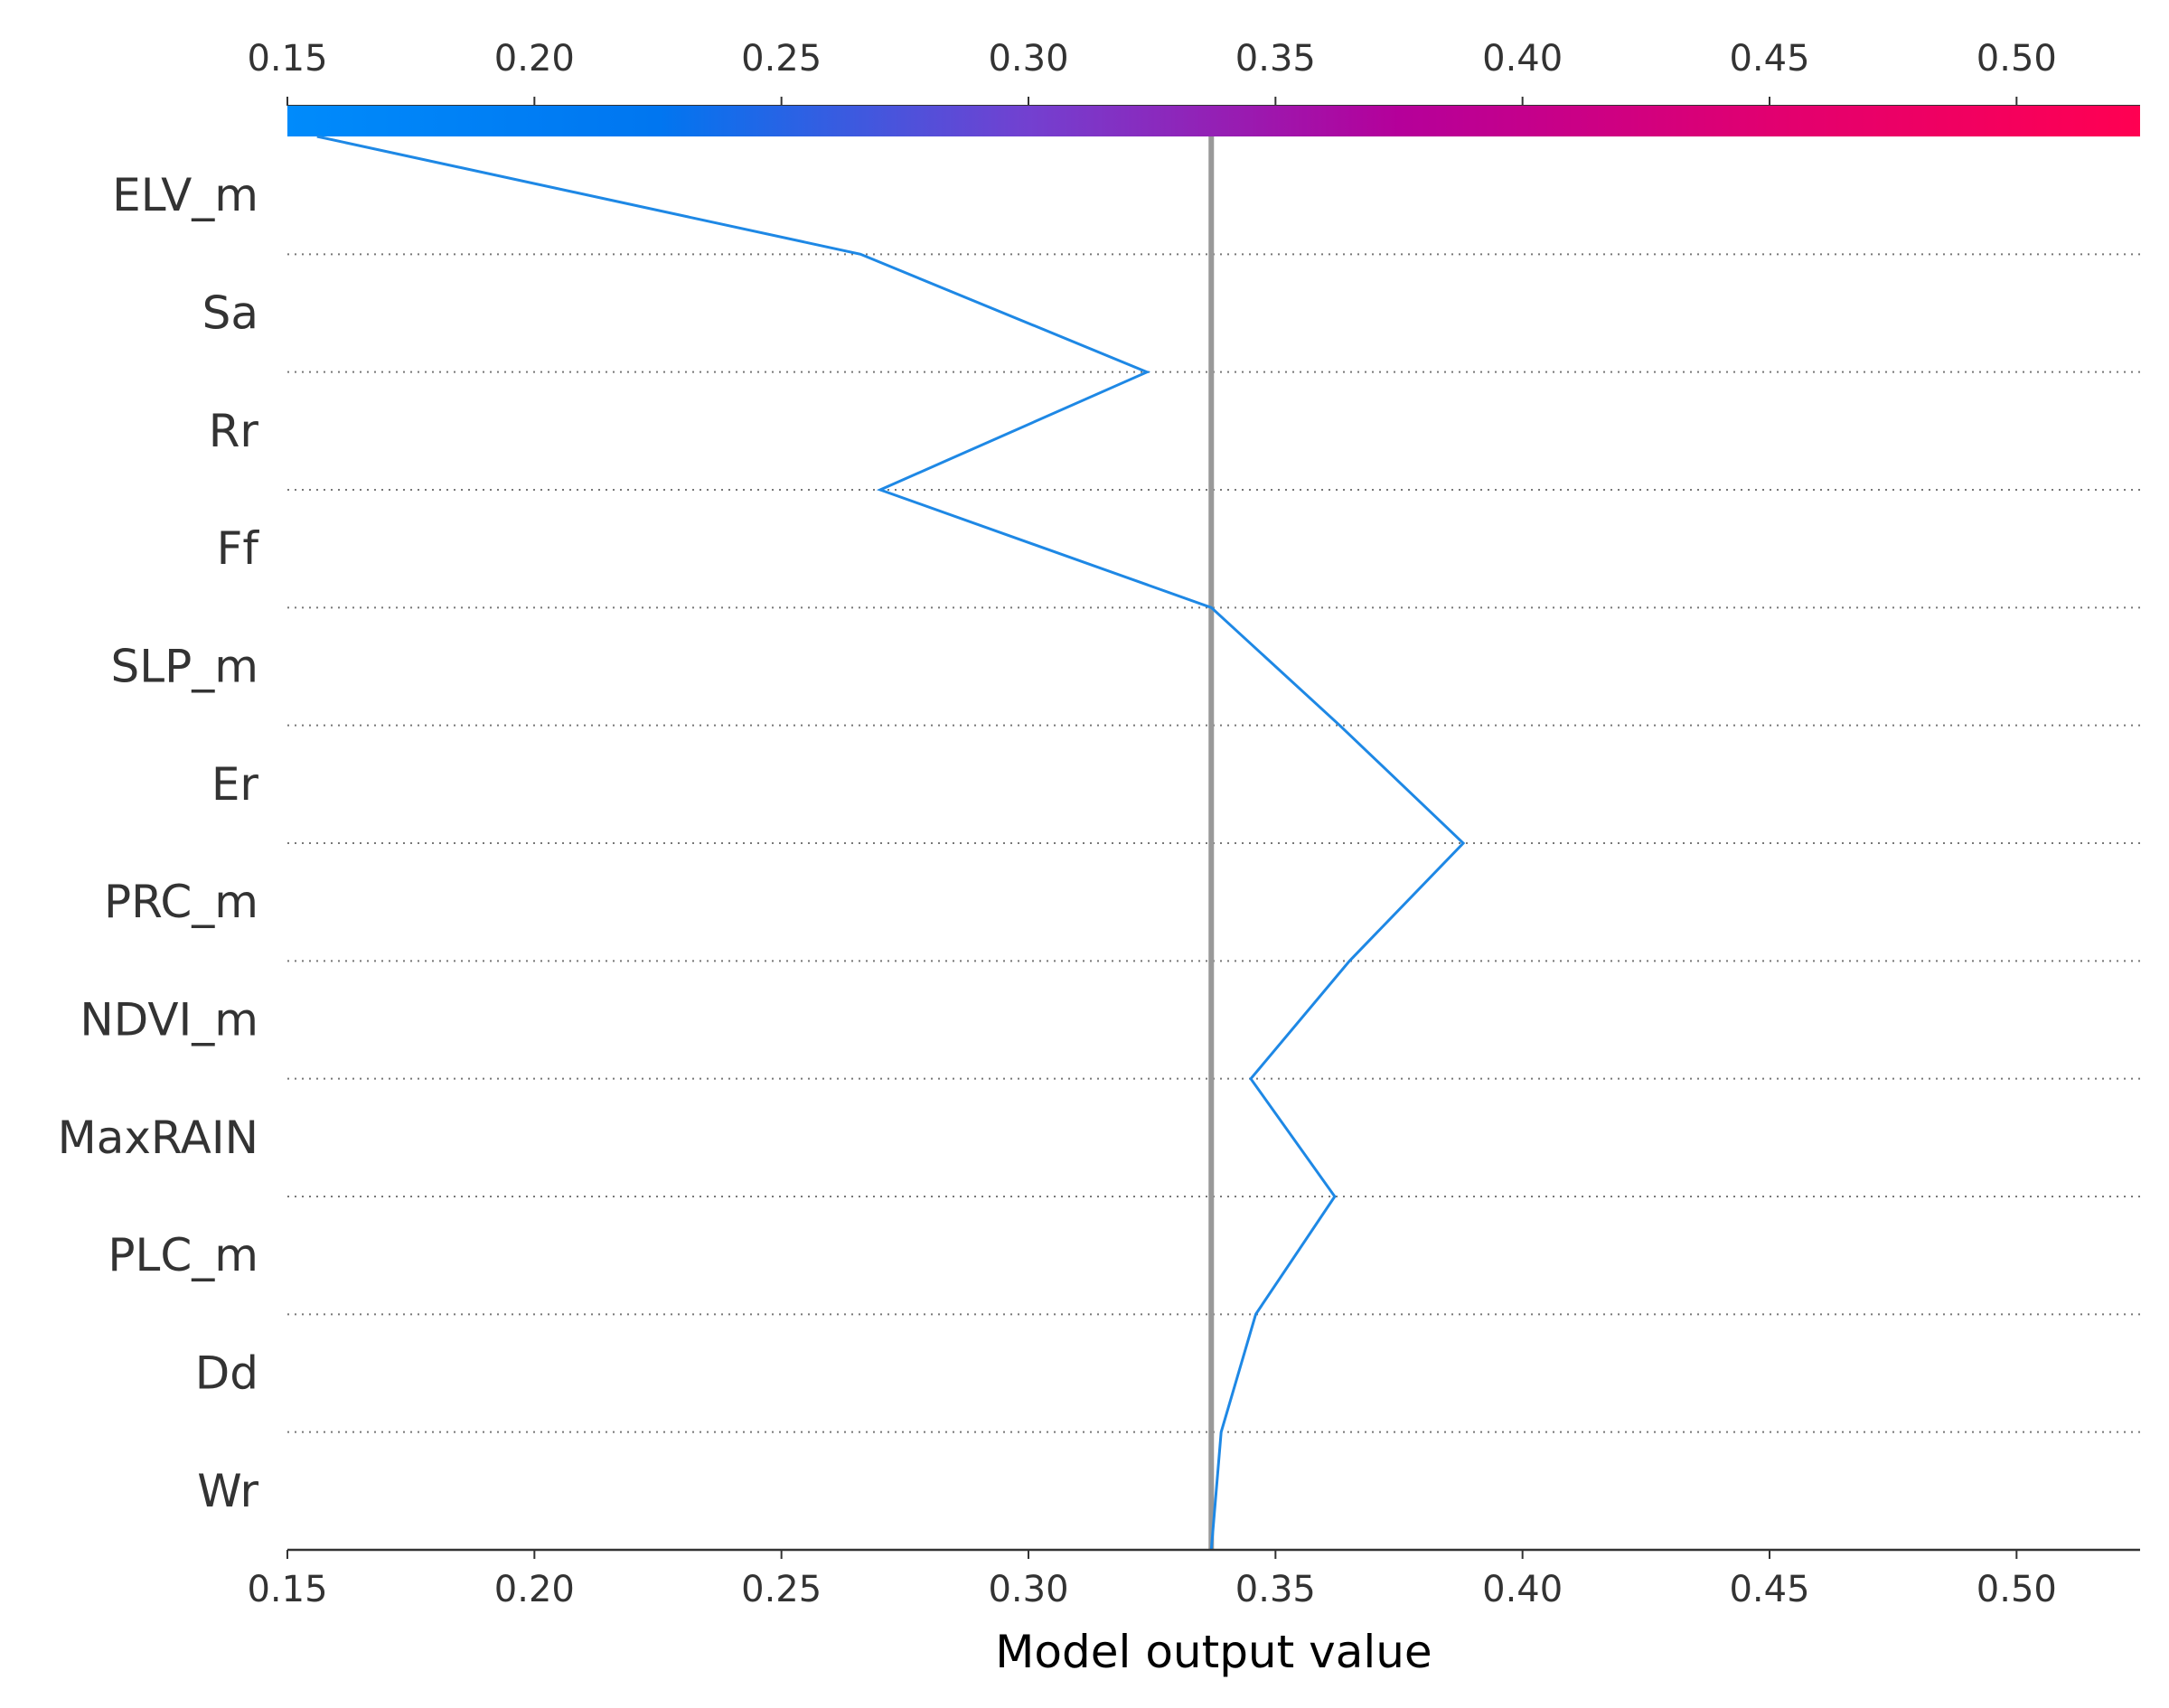 This screenshot has height=1708, width=2169. What do you see at coordinates (782, 1589) in the screenshot?
I see `bottom-tick-label: 0.25` at bounding box center [782, 1589].